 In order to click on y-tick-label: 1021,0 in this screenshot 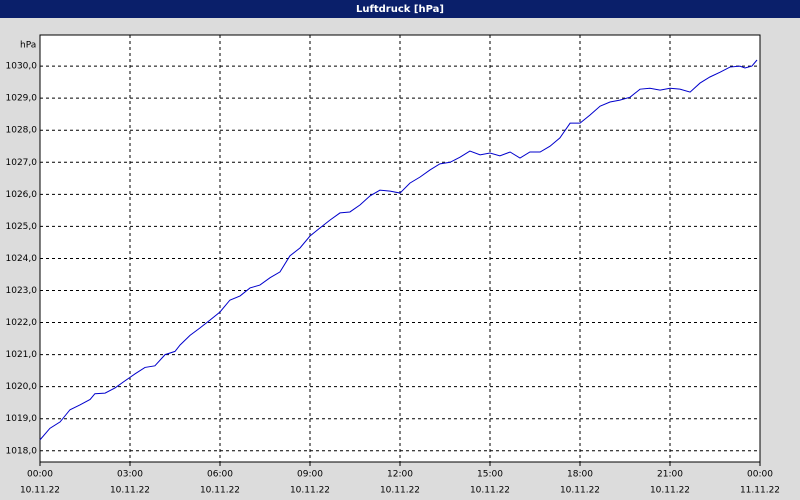, I will do `click(22, 355)`.